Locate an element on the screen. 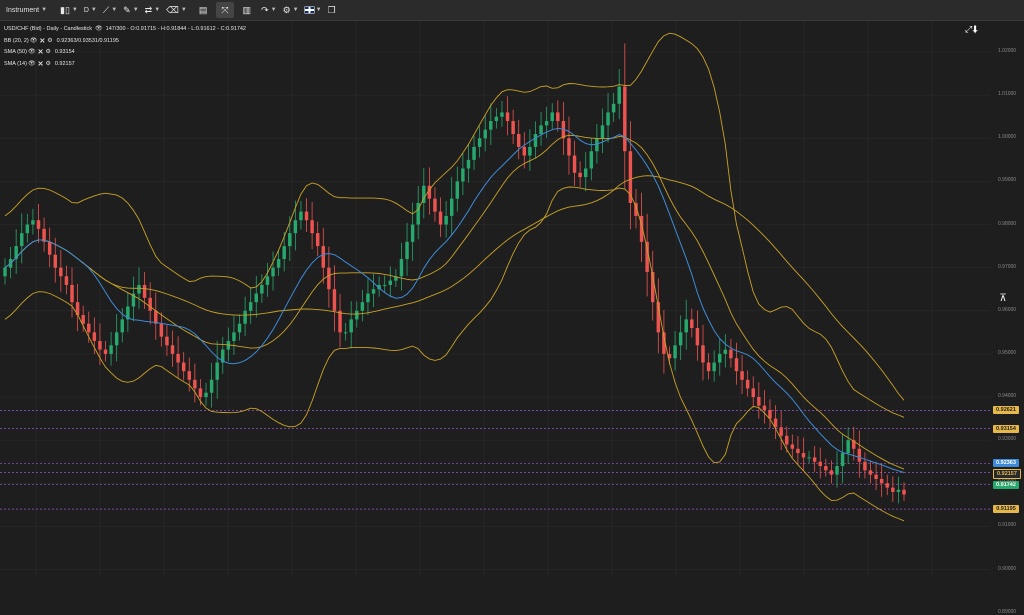  price-tag: 0.92363 is located at coordinates (1006, 463).